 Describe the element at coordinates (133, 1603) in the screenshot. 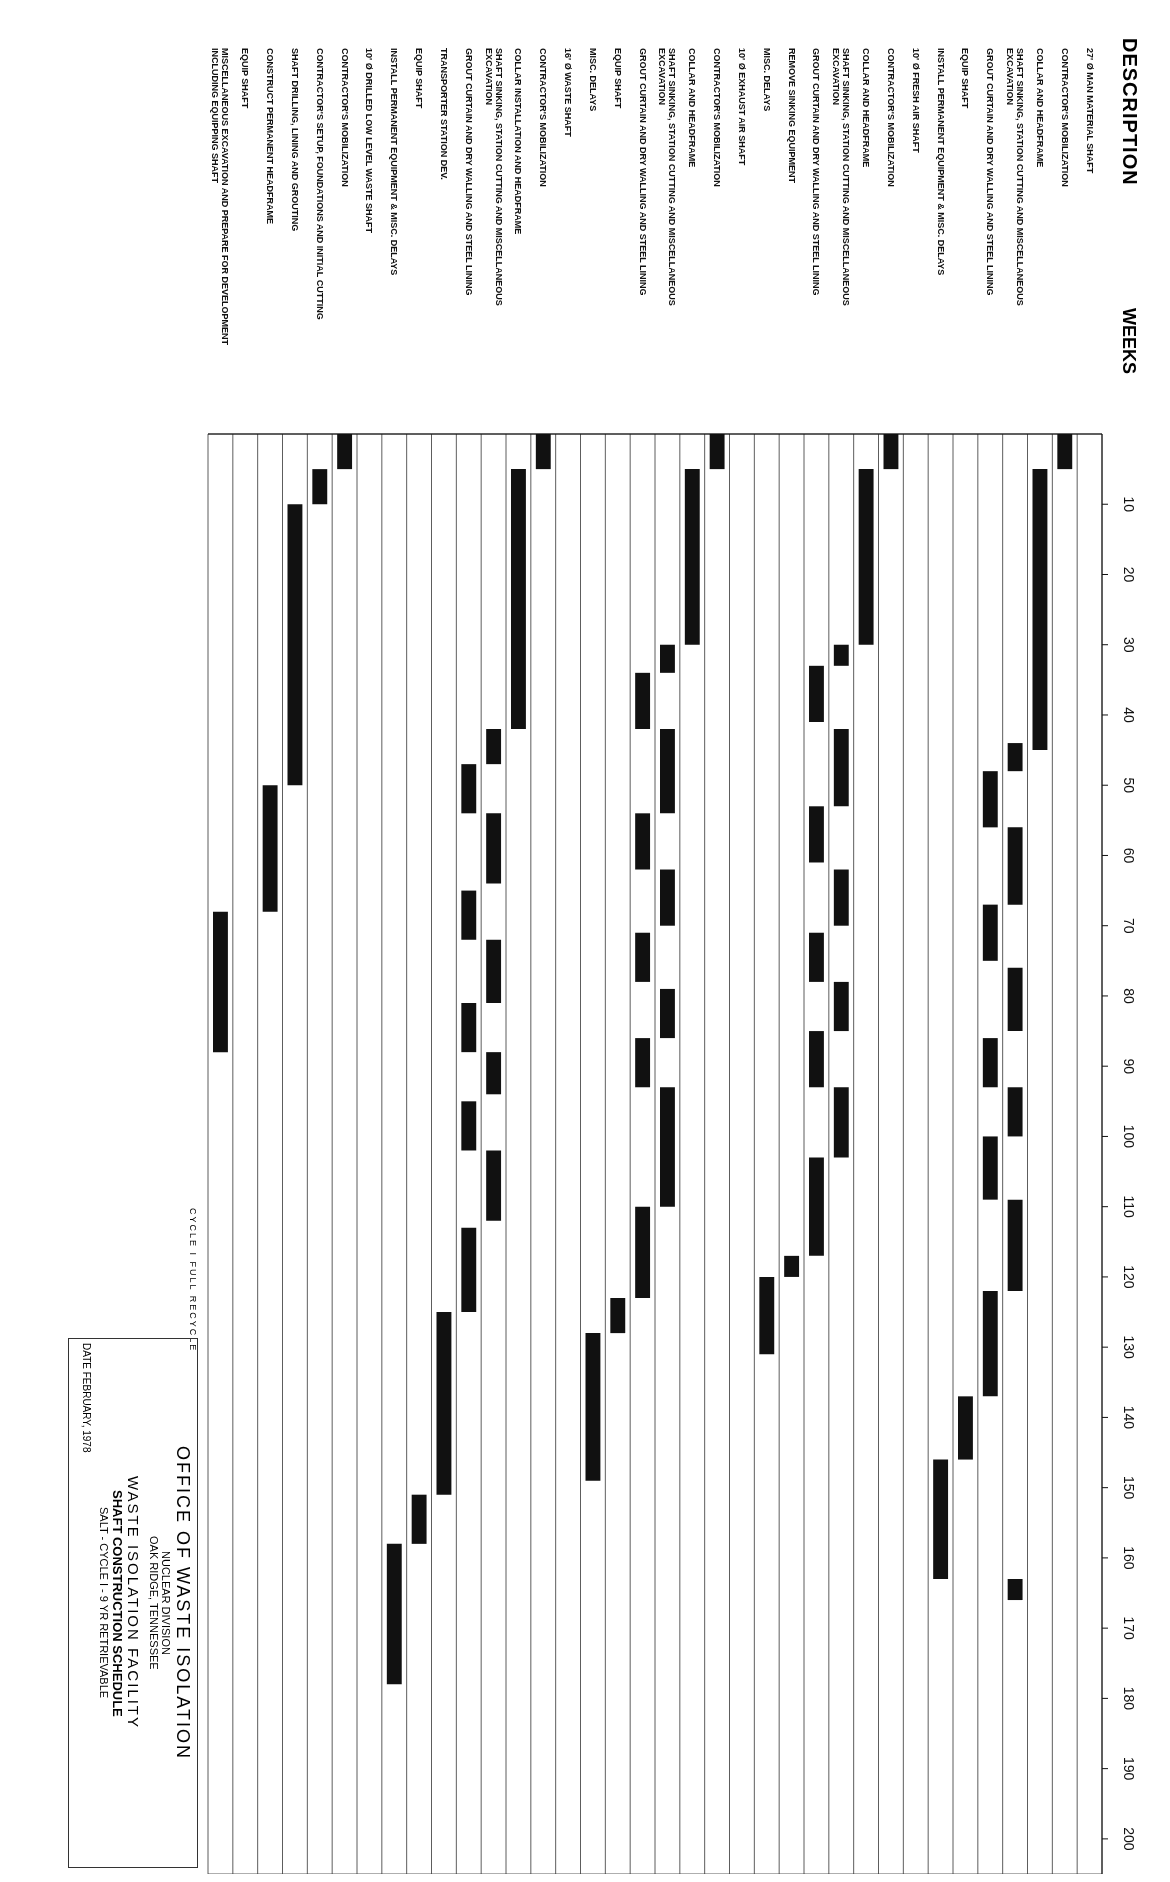

I see `text: WASTE ISOLATION FACILITY` at that location.